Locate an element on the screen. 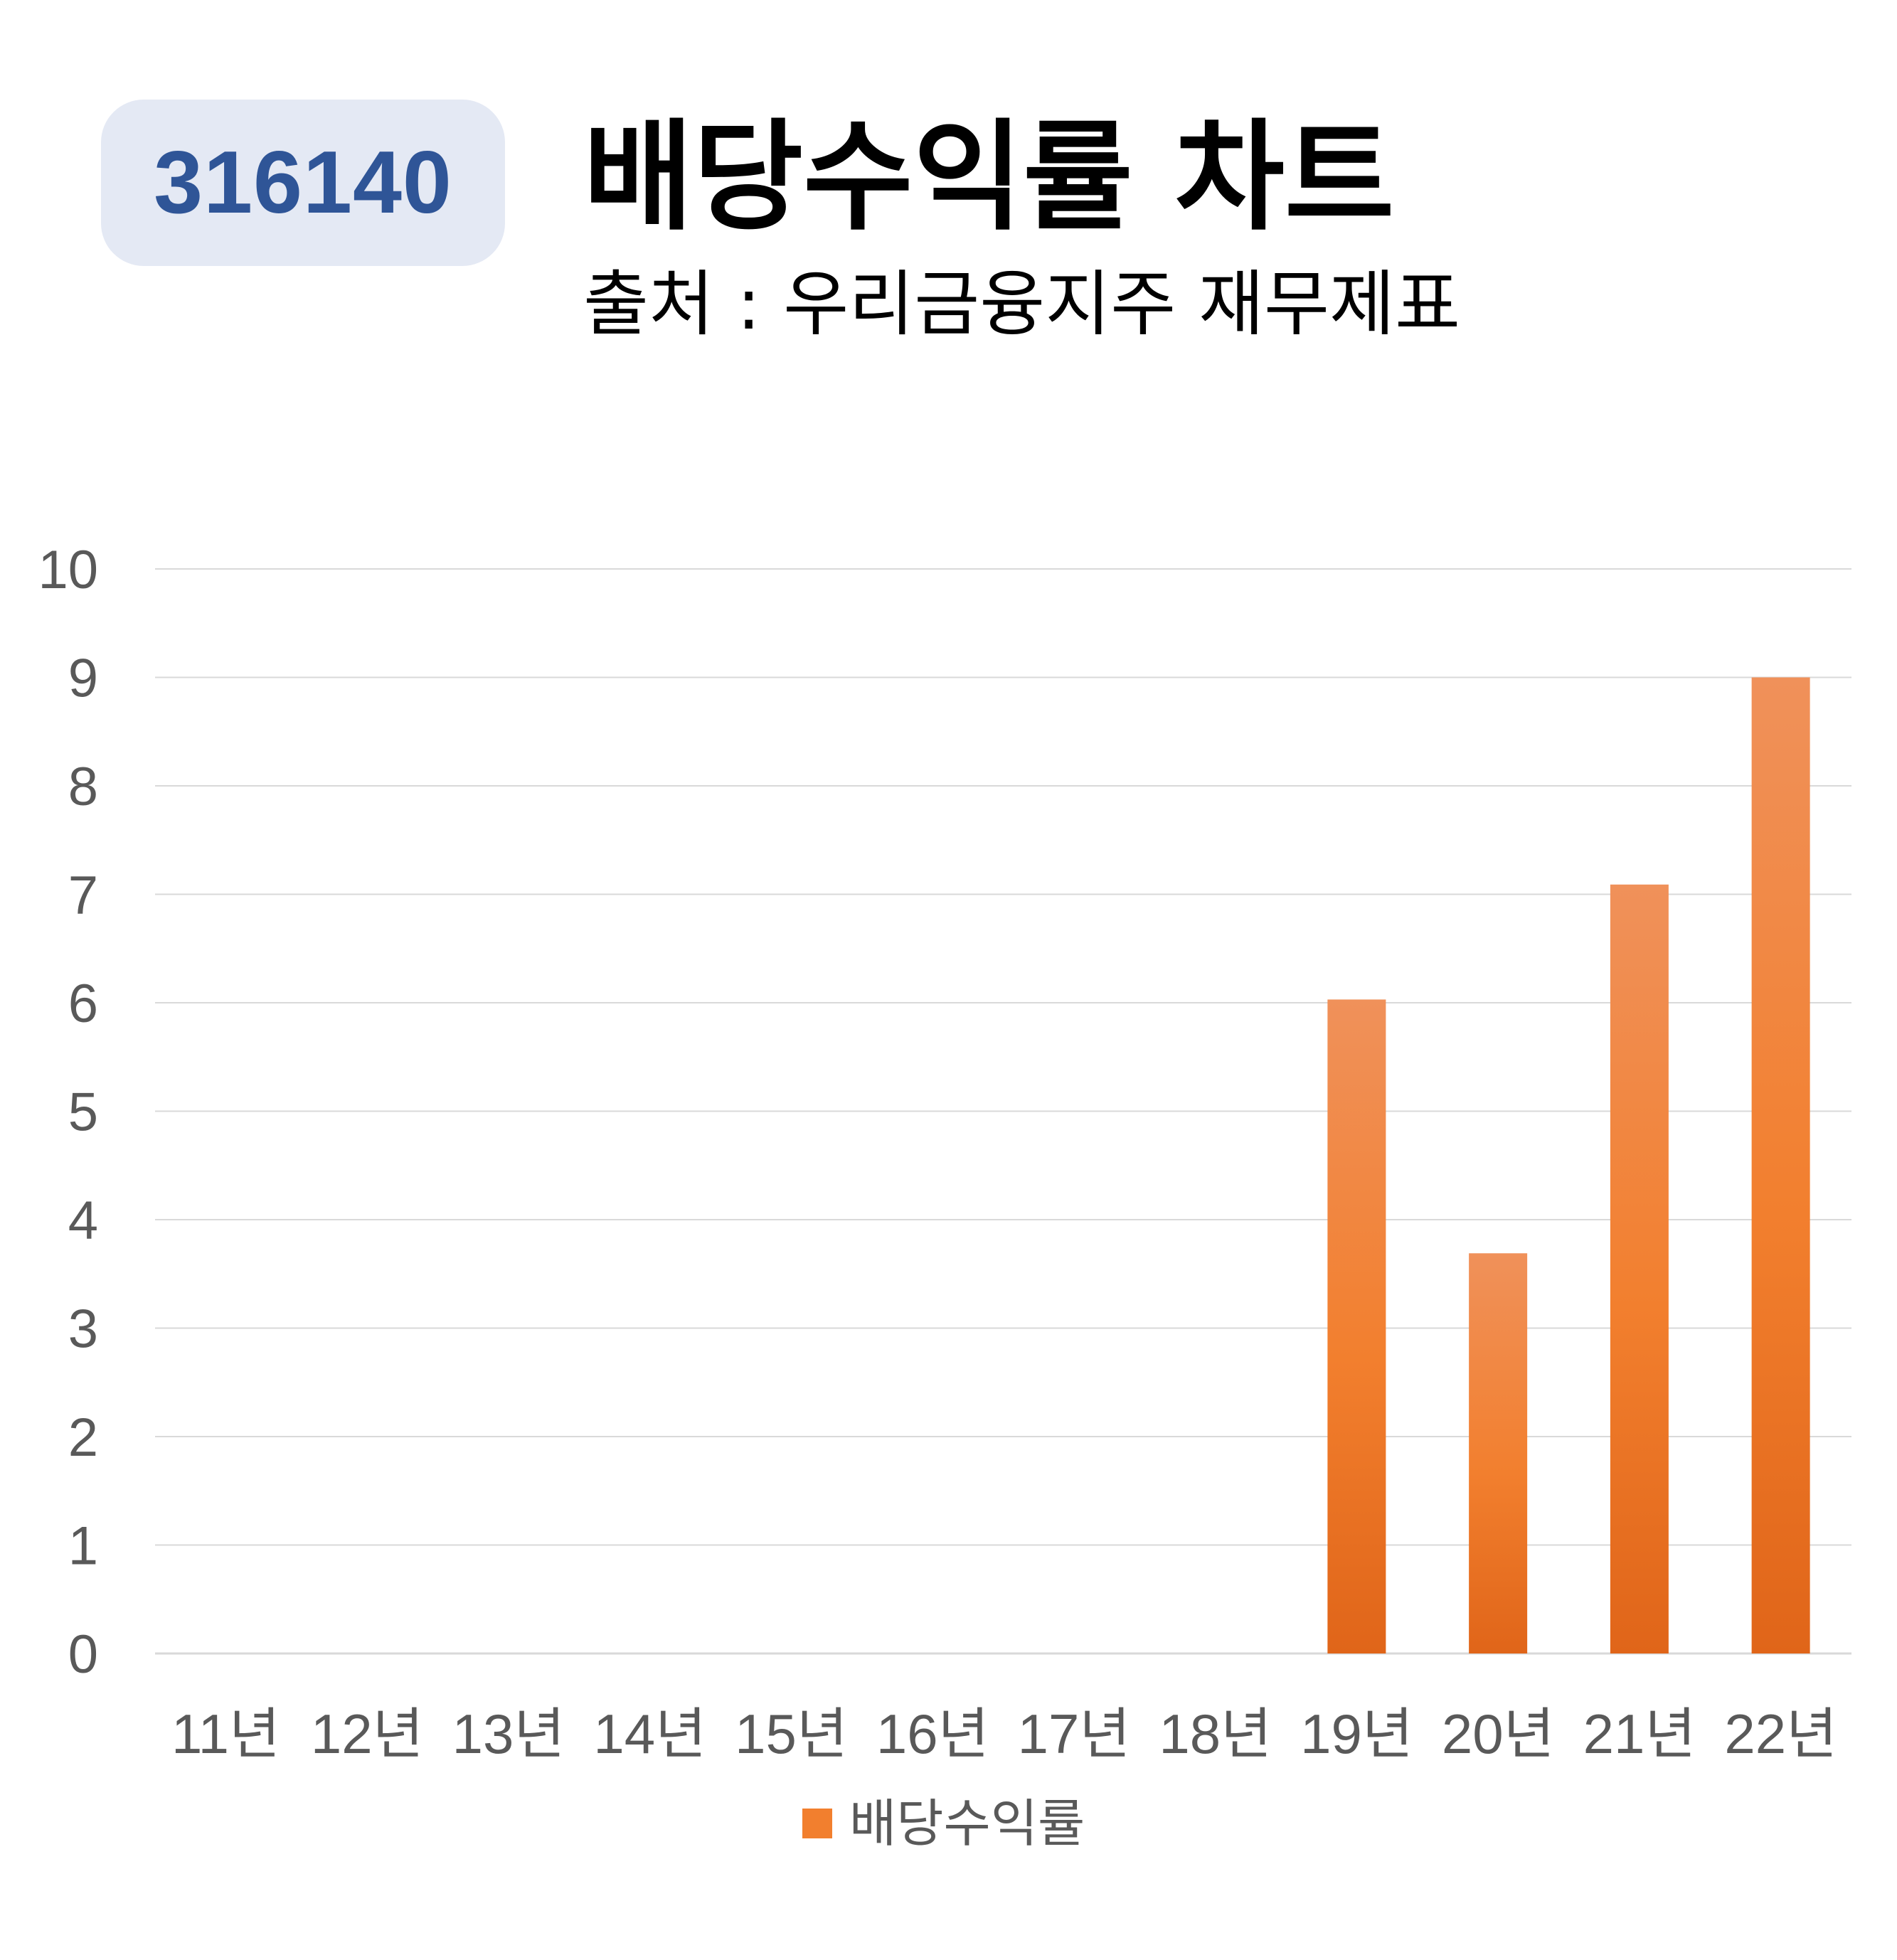  y-tick-label: 6 is located at coordinates (83, 1004).